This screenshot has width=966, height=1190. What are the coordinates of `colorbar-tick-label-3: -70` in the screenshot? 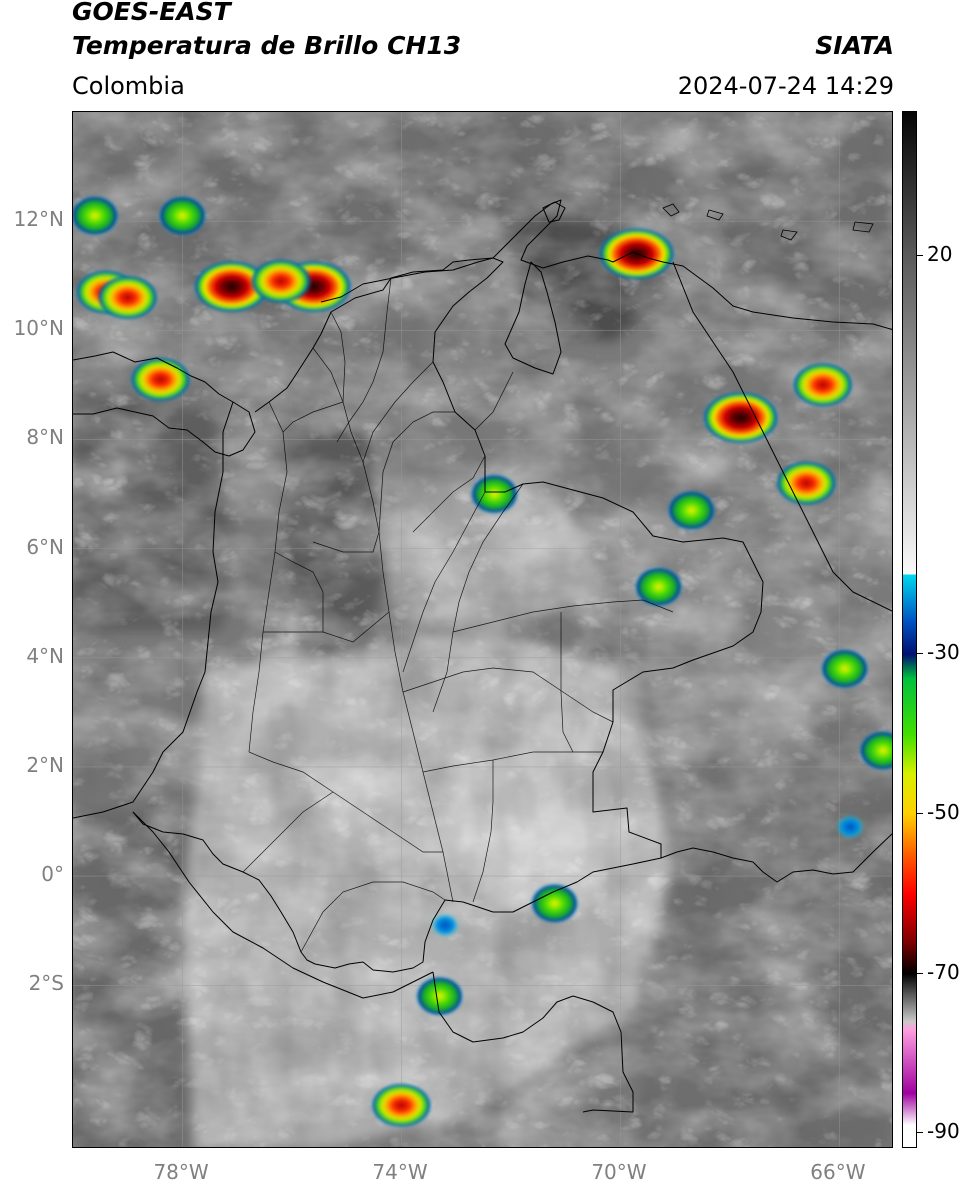 It's located at (943, 971).